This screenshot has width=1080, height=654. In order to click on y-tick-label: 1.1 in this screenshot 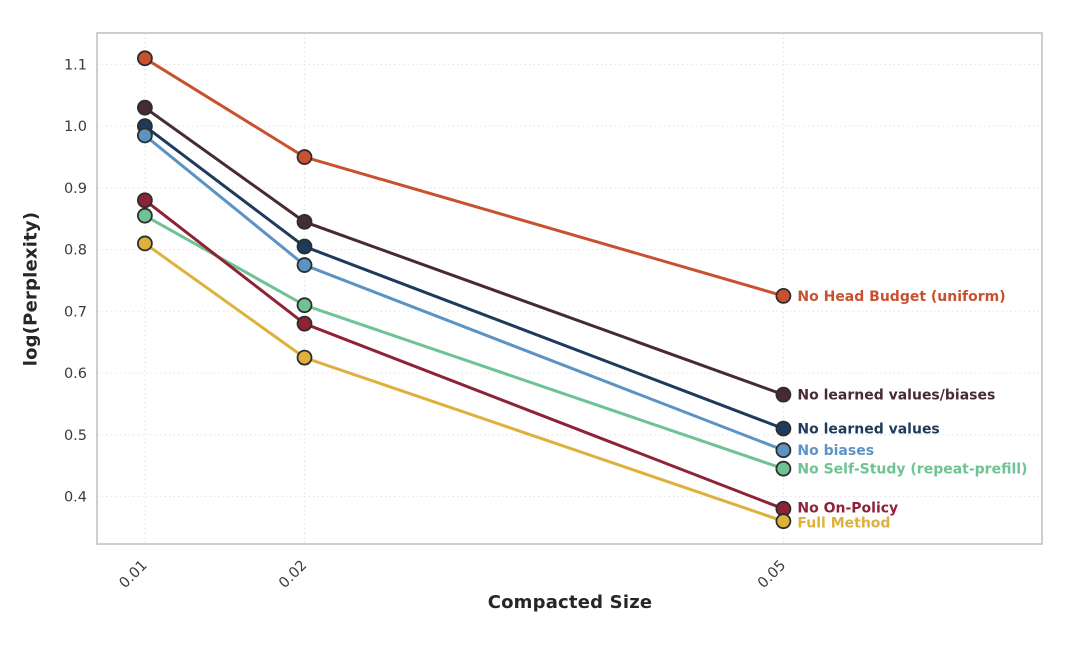, I will do `click(75, 65)`.